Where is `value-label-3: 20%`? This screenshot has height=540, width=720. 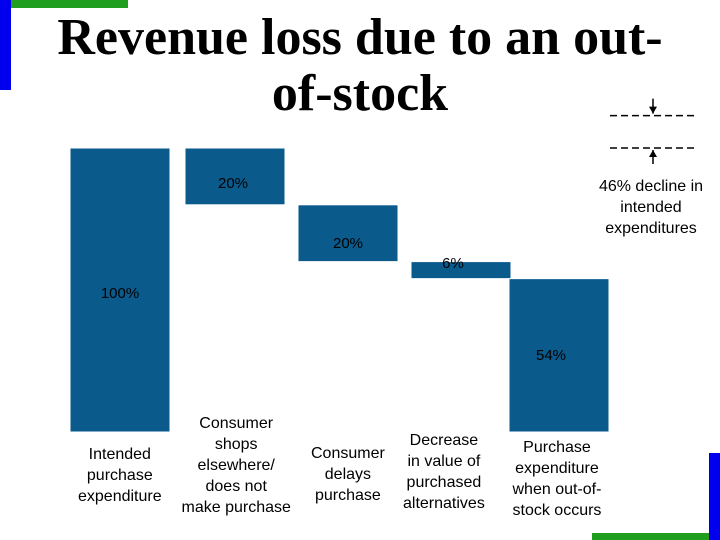
value-label-3: 20% is located at coordinates (348, 243).